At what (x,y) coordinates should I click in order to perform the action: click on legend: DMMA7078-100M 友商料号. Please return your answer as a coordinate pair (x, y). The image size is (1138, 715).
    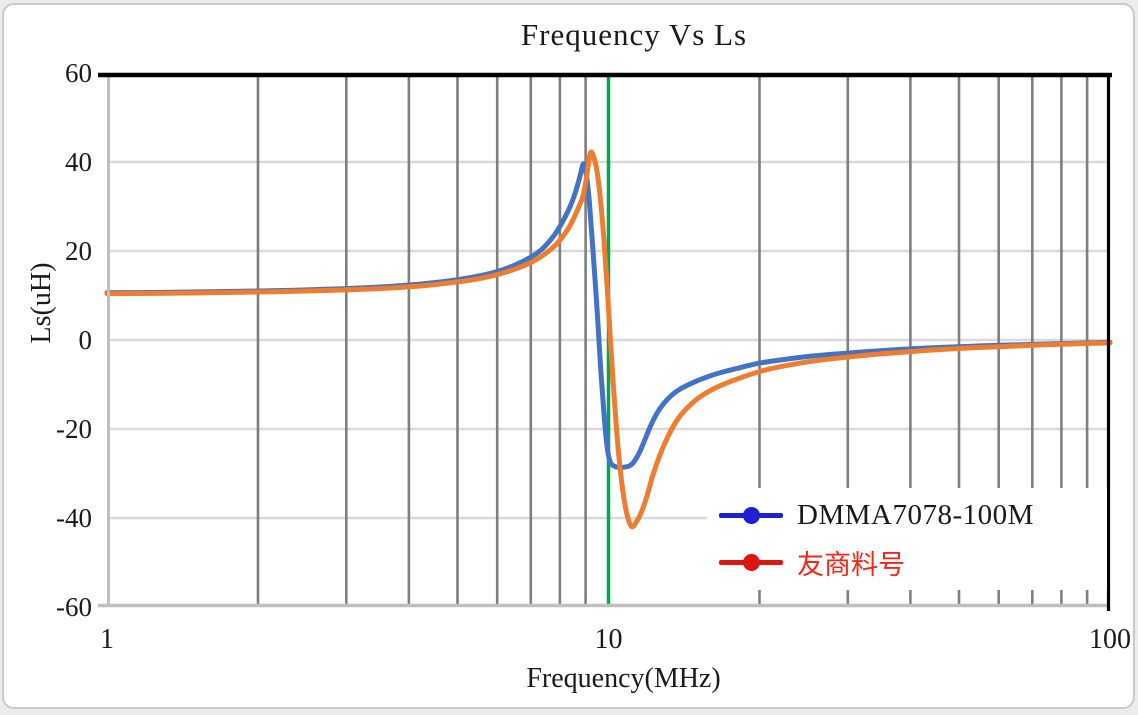
    Looking at the image, I should click on (907, 539).